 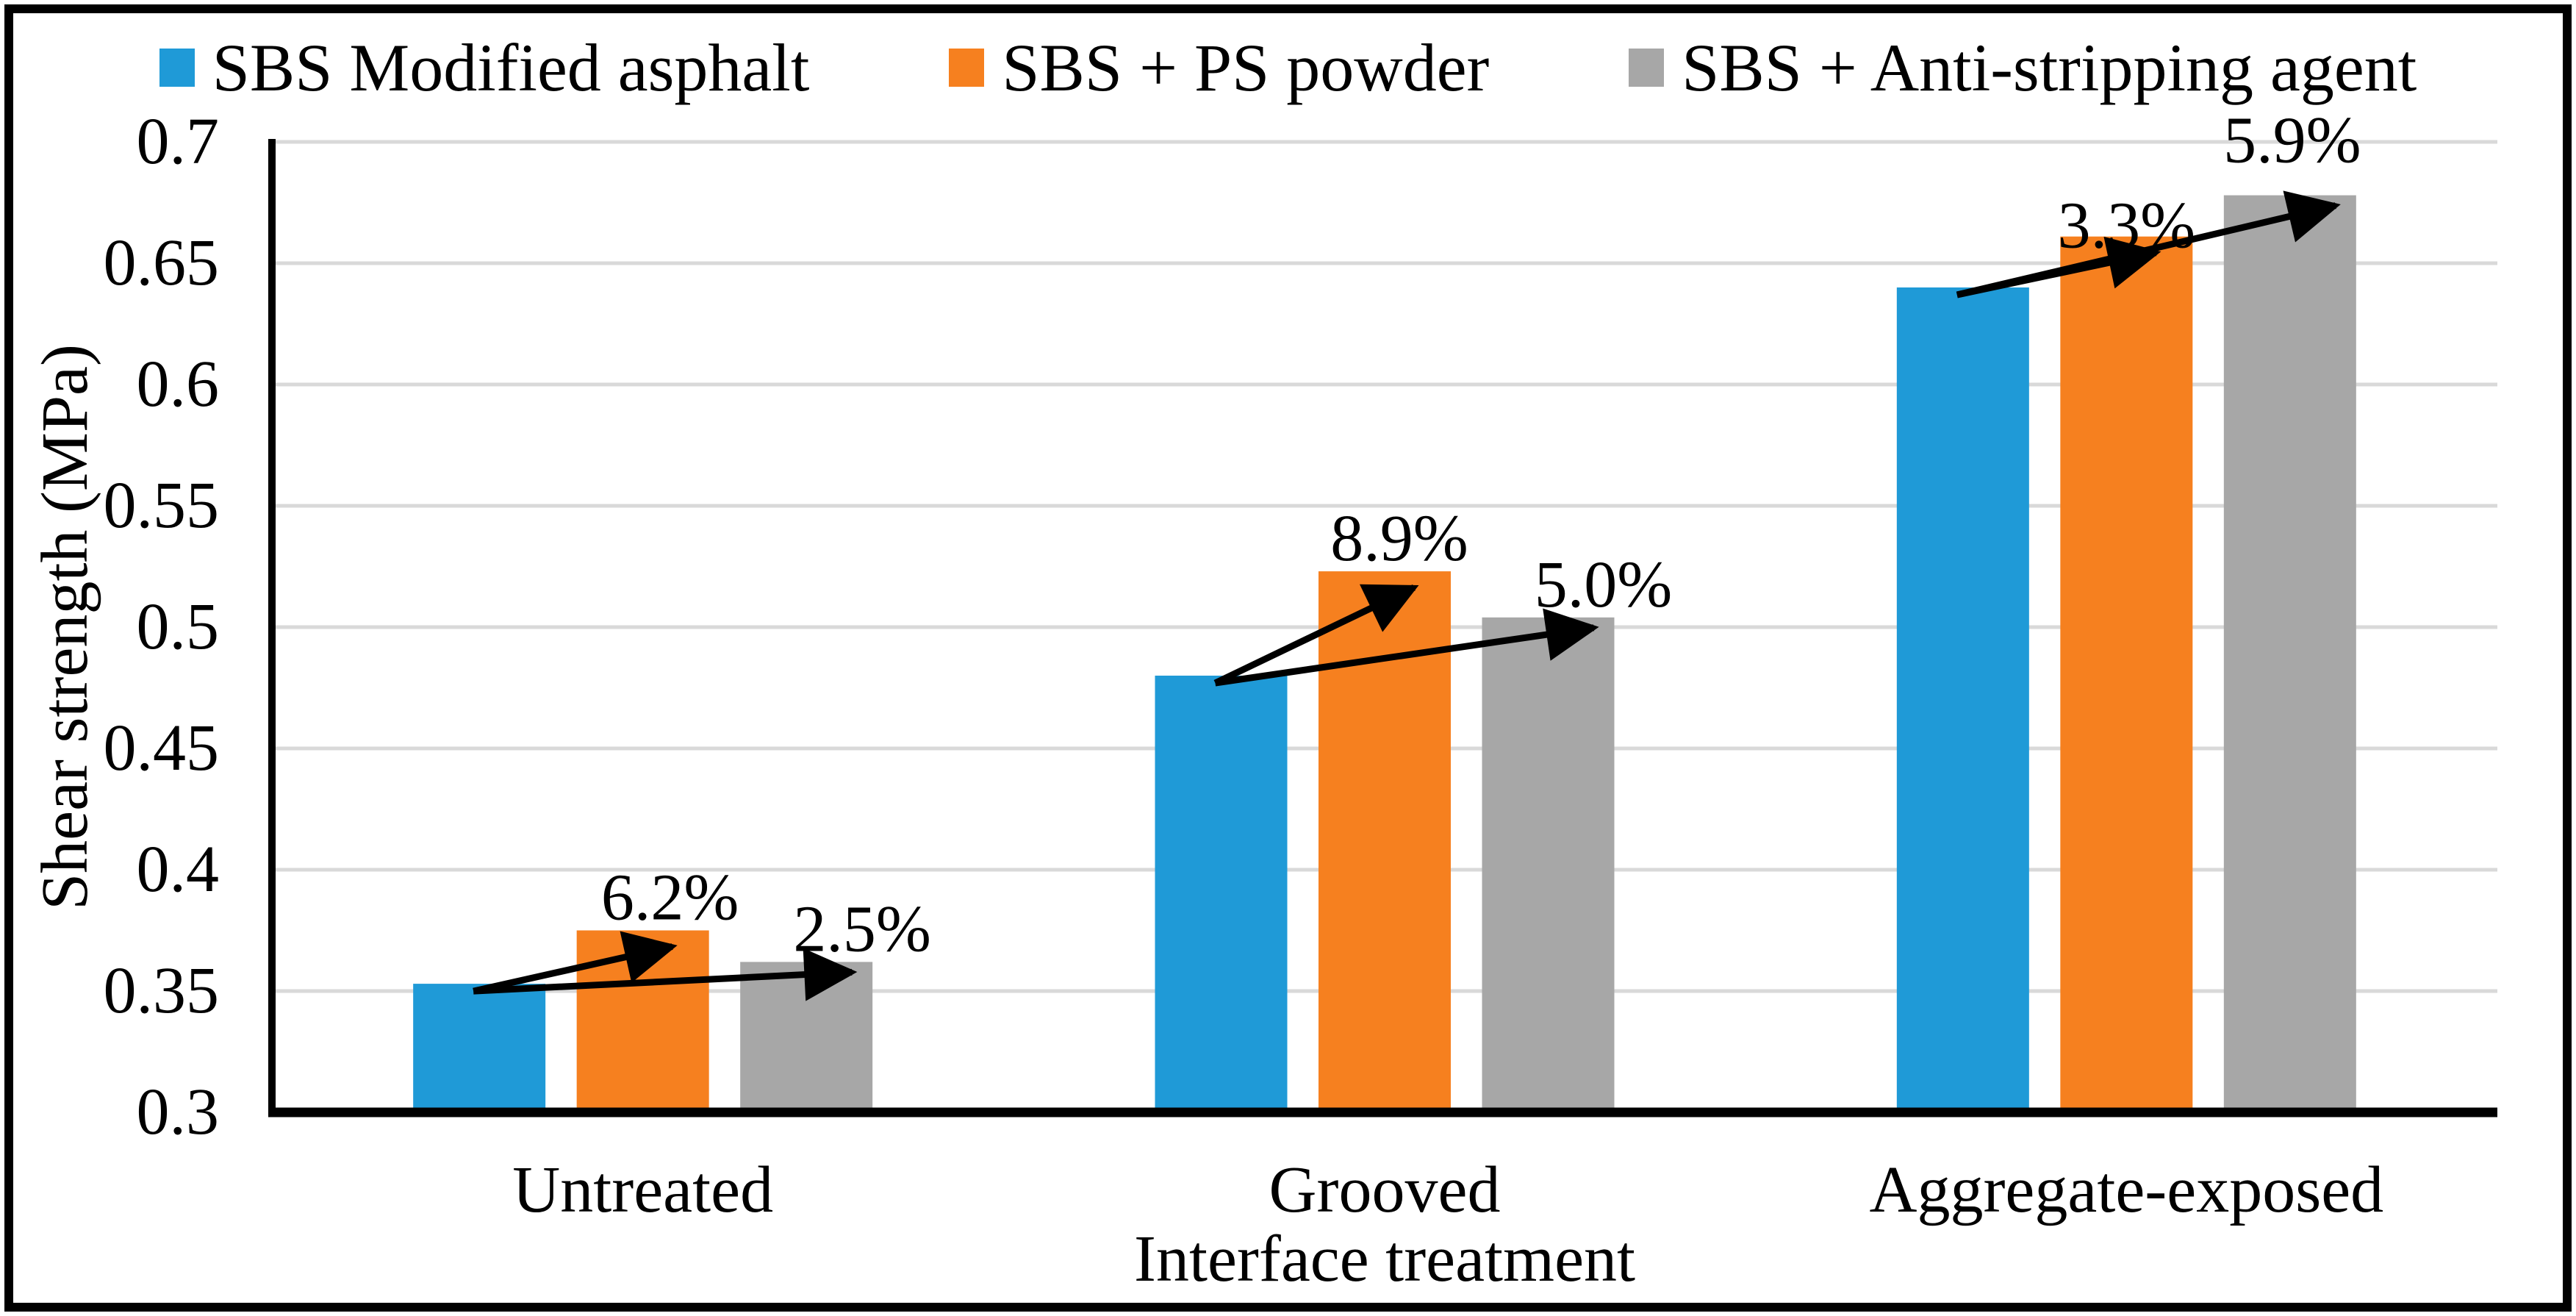 What do you see at coordinates (1604, 584) in the screenshot?
I see `annotation-label-5-0: 5.0%` at bounding box center [1604, 584].